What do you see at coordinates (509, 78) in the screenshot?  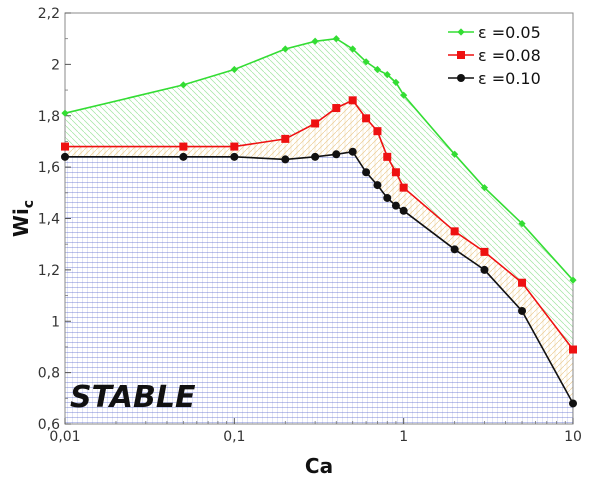 I see `legend-label: ε =0.10` at bounding box center [509, 78].